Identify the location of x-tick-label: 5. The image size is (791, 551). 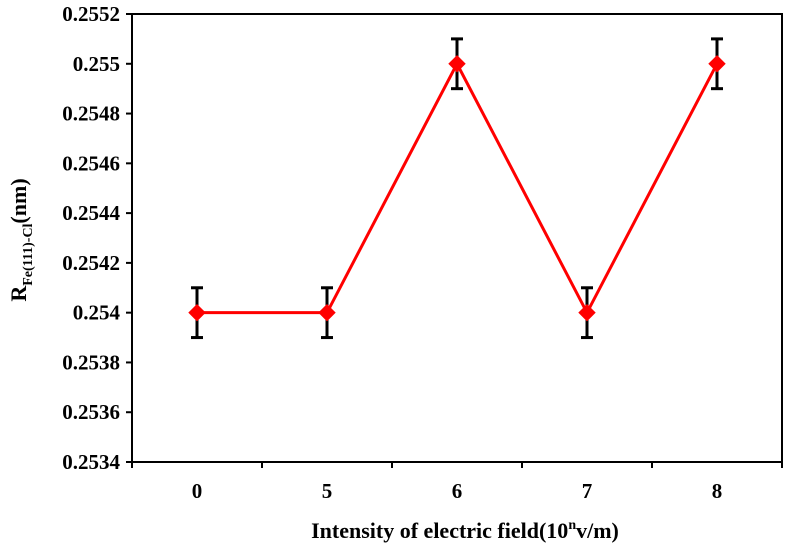
(327, 491).